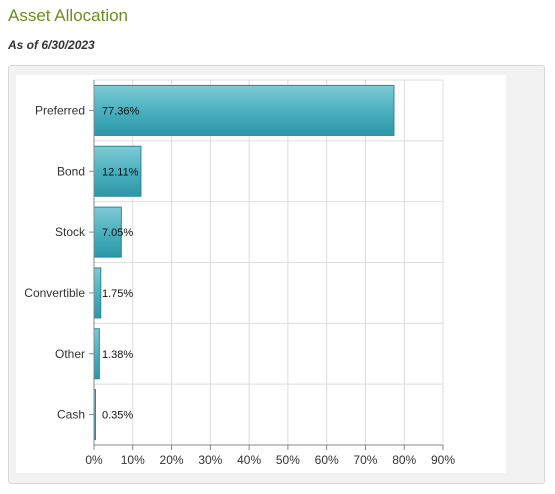  What do you see at coordinates (68, 15) in the screenshot?
I see `chart-title: Asset Allocation` at bounding box center [68, 15].